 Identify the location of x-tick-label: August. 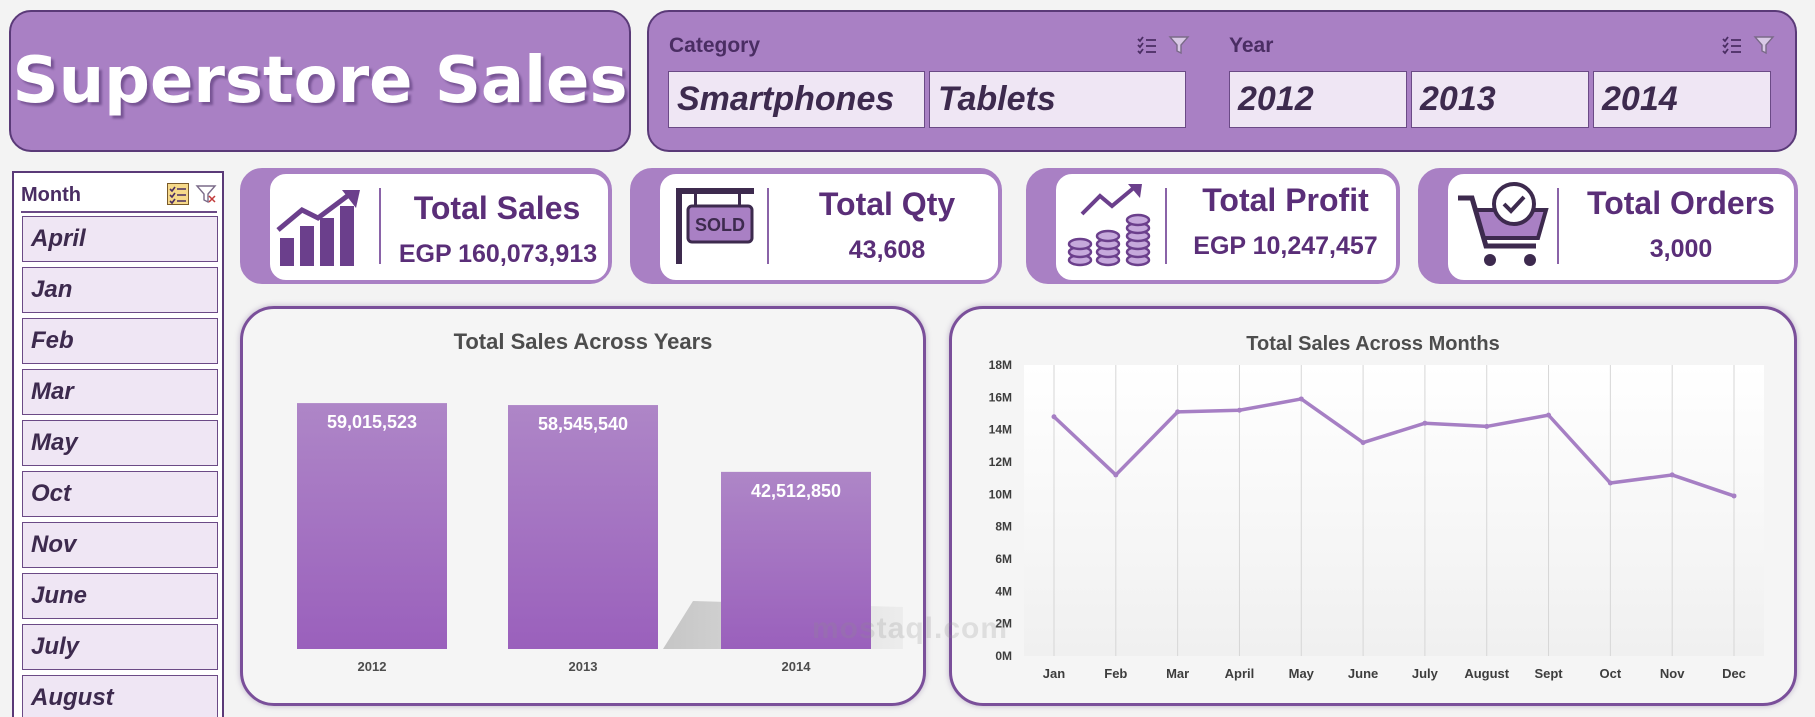
(1486, 673).